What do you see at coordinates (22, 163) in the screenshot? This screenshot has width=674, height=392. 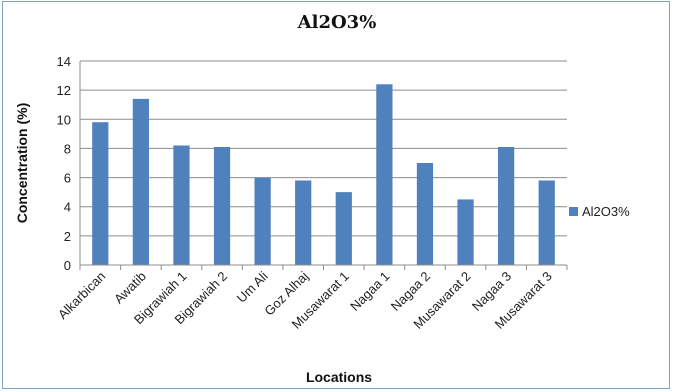 I see `y-axis-title: Concentration (%)` at bounding box center [22, 163].